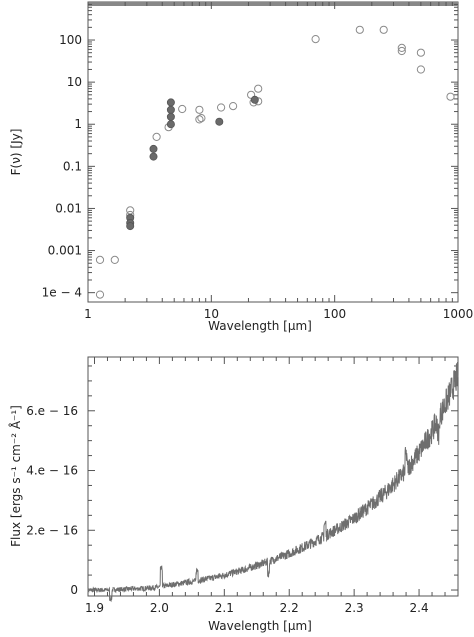 Image resolution: width=474 pixels, height=637 pixels. Describe the element at coordinates (15, 476) in the screenshot. I see `spectrum-y-axis-label: Flux [ergs s⁻¹ cm⁻² Å⁻¹]` at that location.